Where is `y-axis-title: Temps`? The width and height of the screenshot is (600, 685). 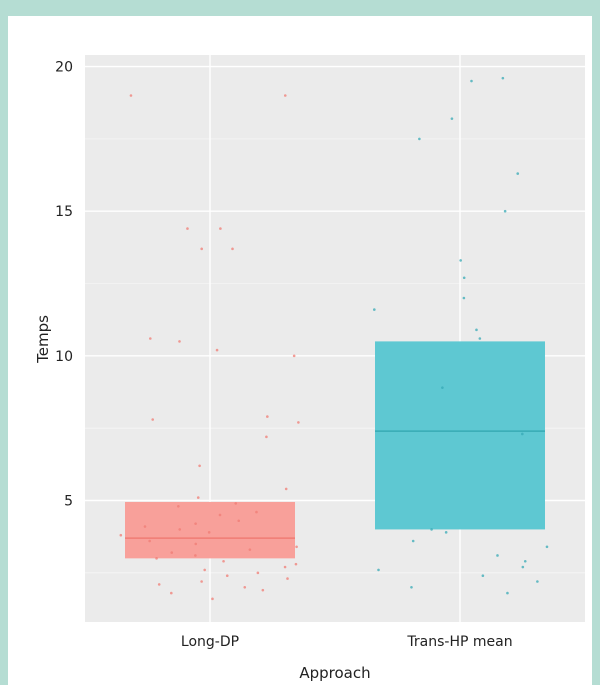 y-axis-title: Temps is located at coordinates (43, 339).